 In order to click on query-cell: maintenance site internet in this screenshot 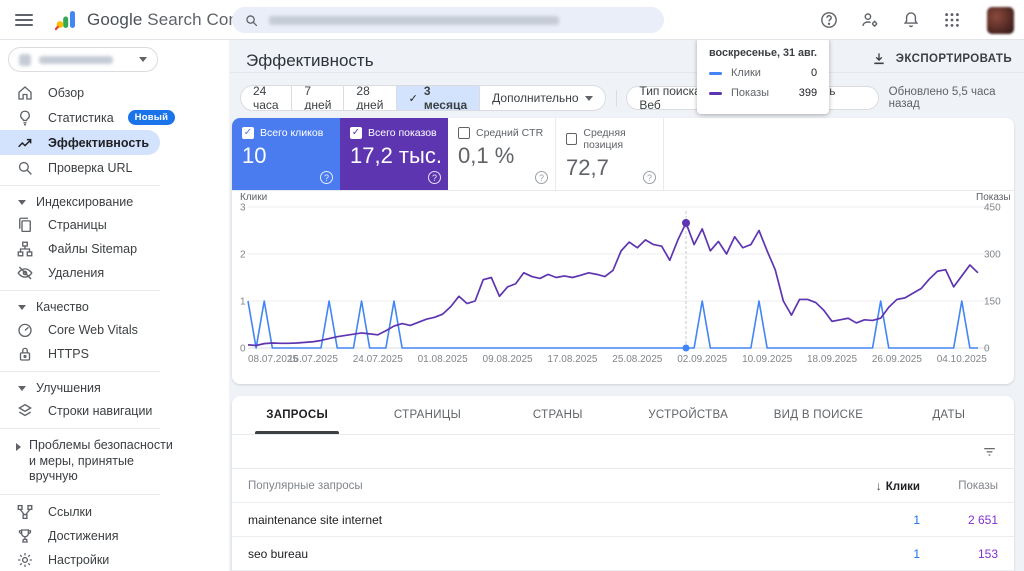, I will do `click(315, 519)`.